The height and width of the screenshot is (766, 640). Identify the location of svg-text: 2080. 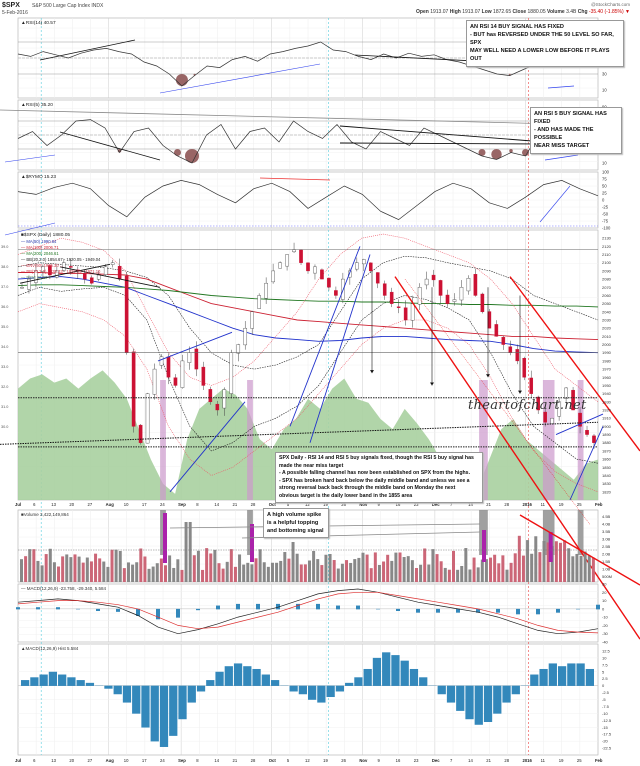
(607, 279).